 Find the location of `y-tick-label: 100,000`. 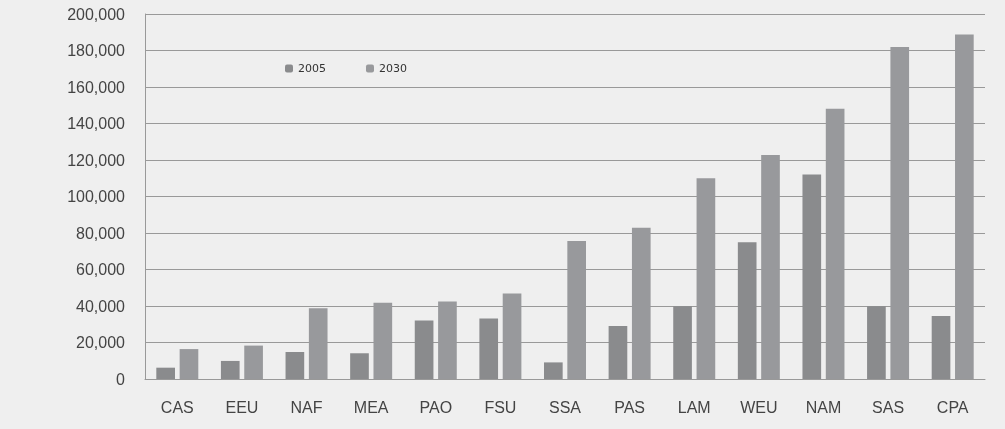

y-tick-label: 100,000 is located at coordinates (96, 196).